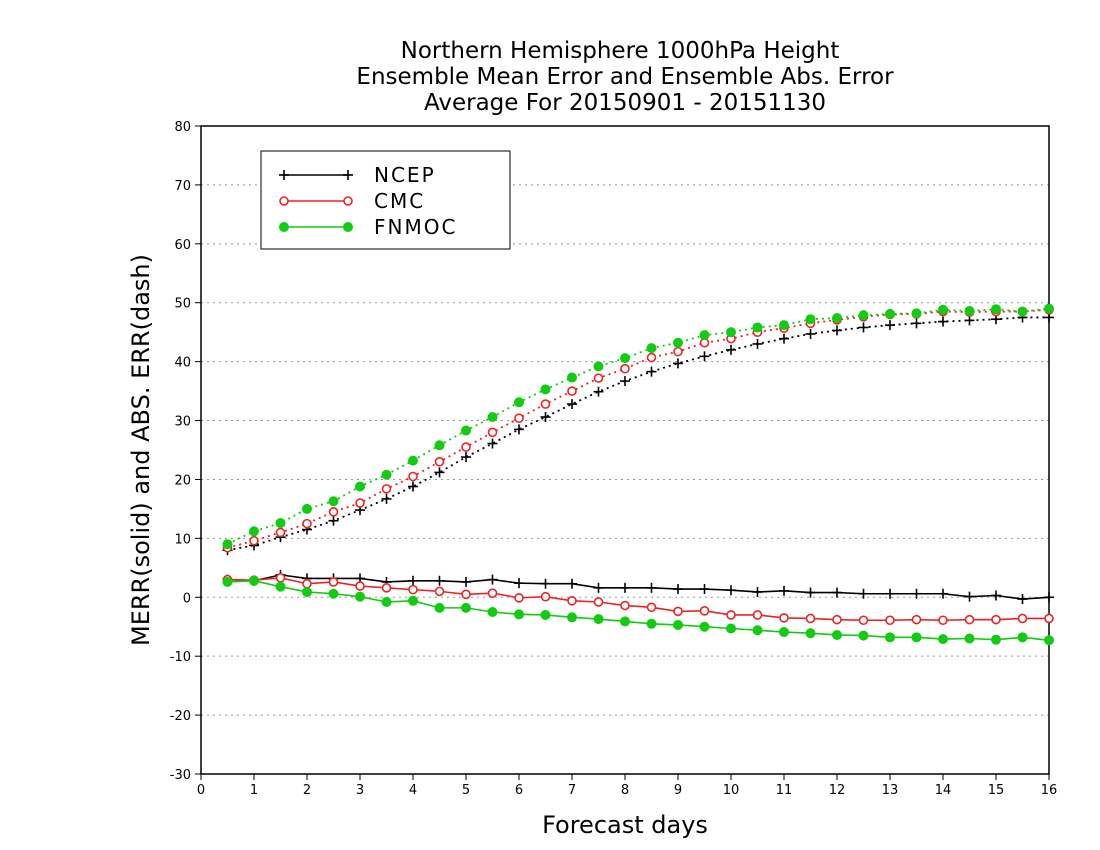 This screenshot has height=850, width=1100. I want to click on x-tick-label: 5, so click(466, 790).